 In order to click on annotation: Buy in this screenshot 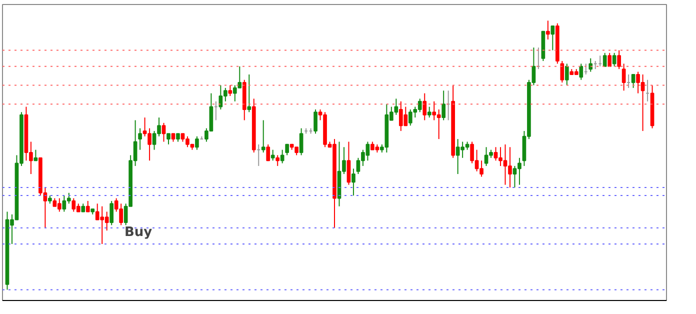, I will do `click(138, 232)`.